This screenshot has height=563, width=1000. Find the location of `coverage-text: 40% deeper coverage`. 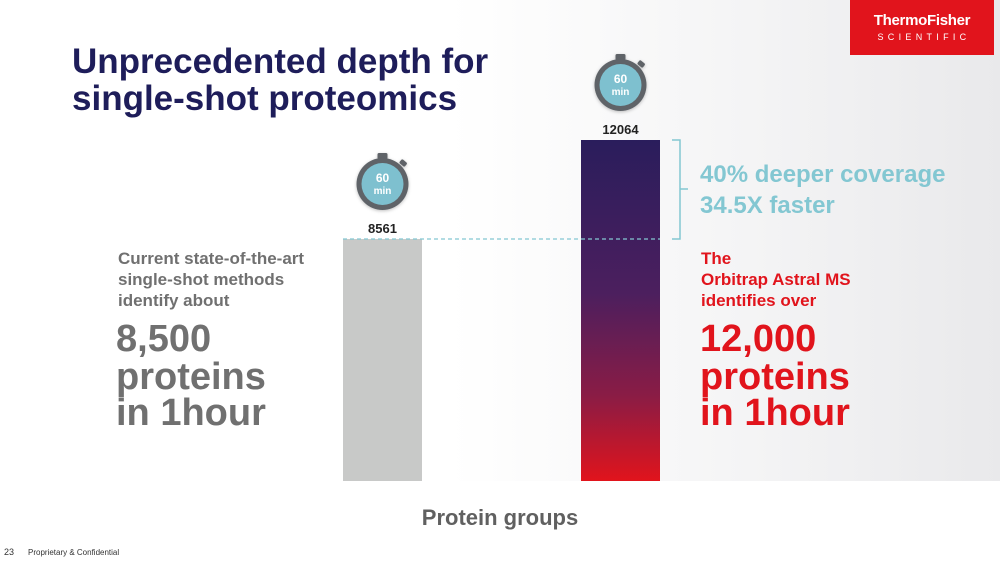

coverage-text: 40% deeper coverage is located at coordinates (823, 174).